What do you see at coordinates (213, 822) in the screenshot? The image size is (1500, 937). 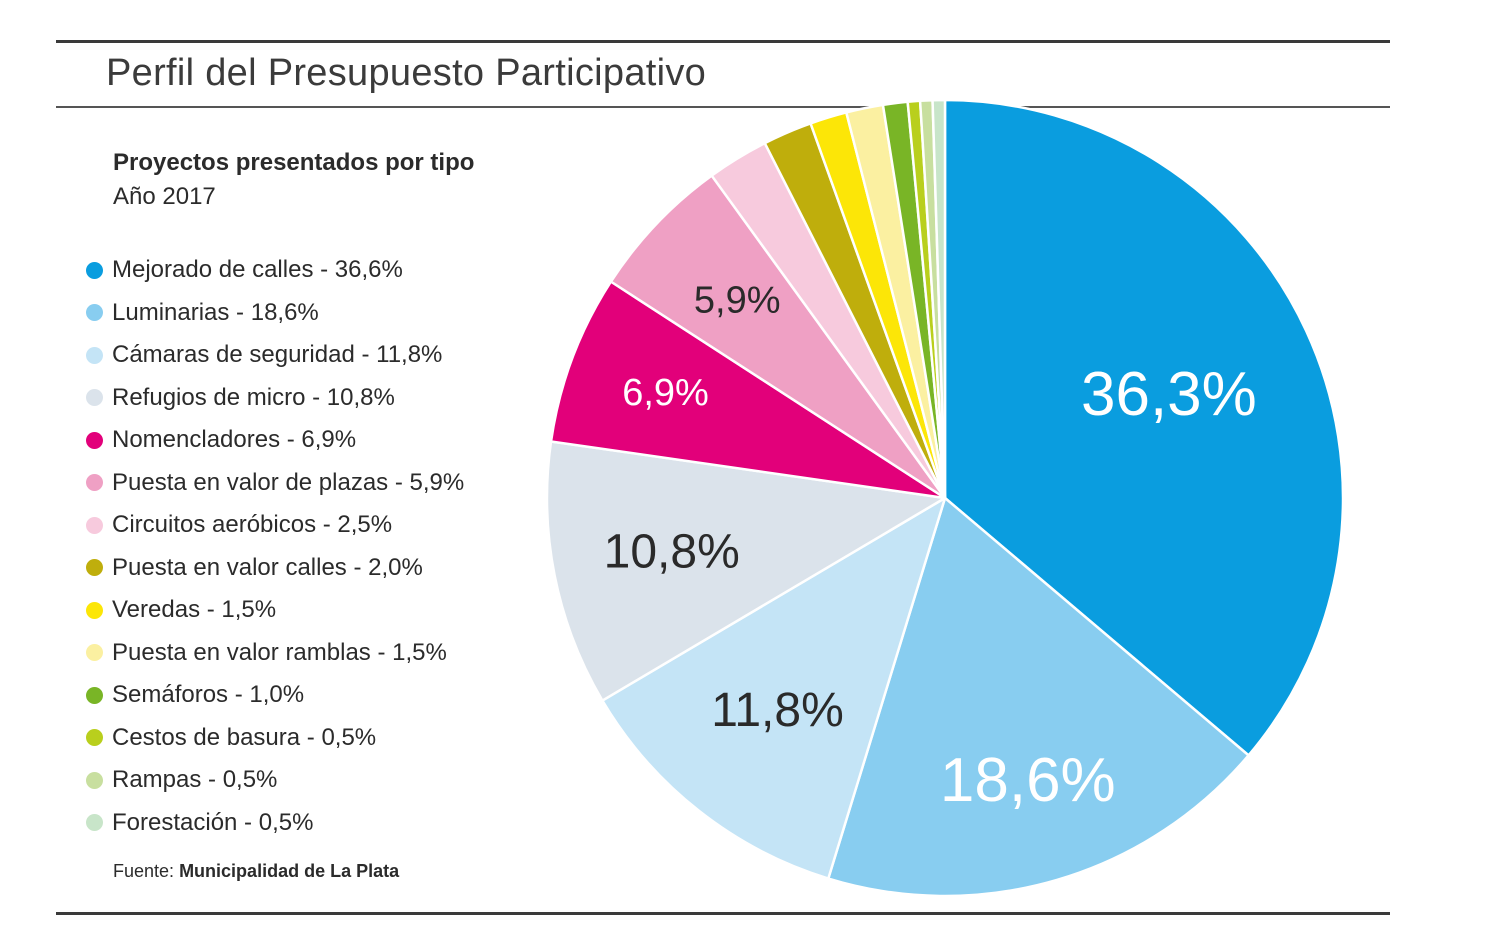 I see `legend-label: Forestación - 0,5%` at bounding box center [213, 822].